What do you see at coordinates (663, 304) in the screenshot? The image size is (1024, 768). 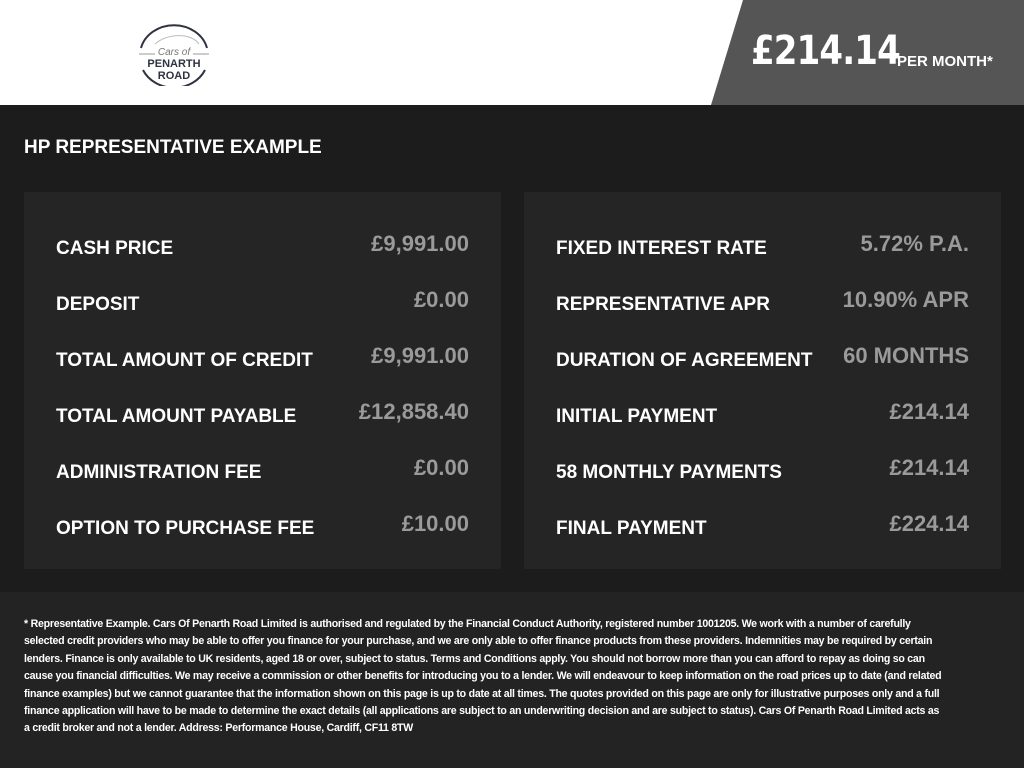 I see `row-label: REPRESENTATIVE APR` at bounding box center [663, 304].